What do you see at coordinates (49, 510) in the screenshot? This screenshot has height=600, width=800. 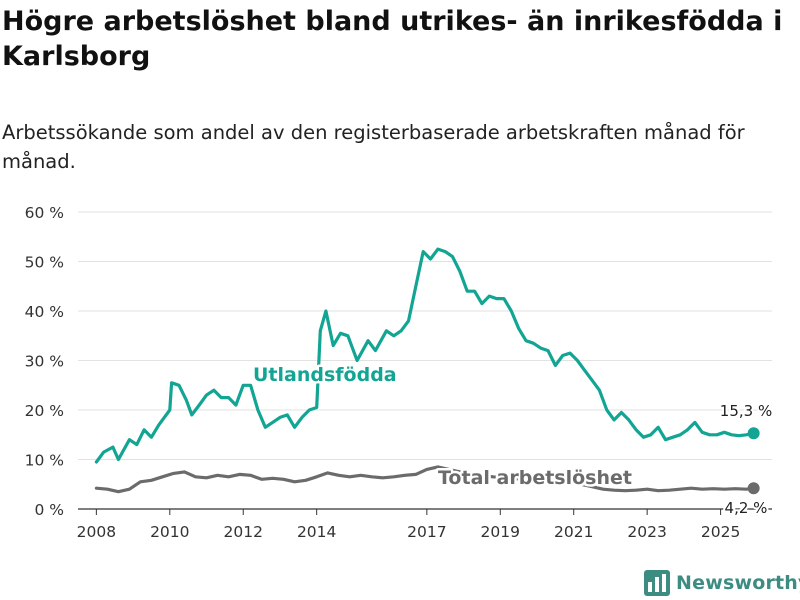 I see `y-tick-label: 0 %` at bounding box center [49, 510].